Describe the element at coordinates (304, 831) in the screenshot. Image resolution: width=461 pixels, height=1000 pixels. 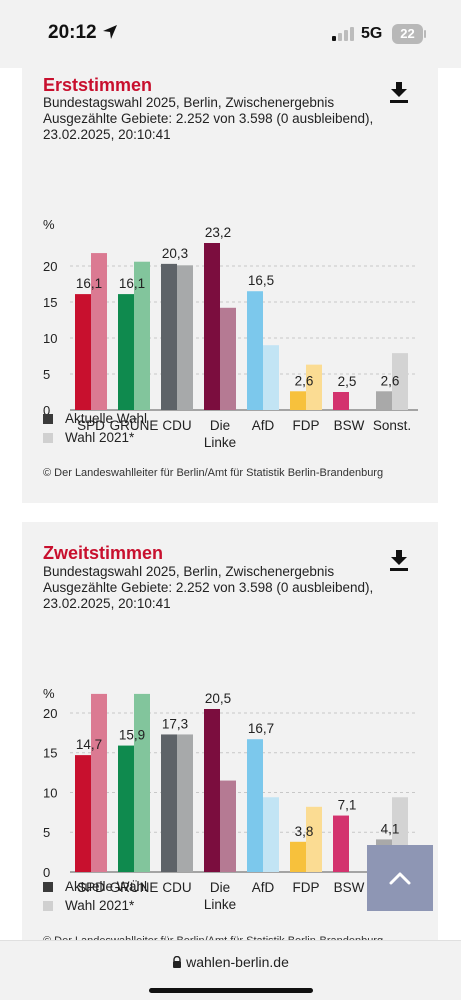
I see `data-label: 3,8` at that location.